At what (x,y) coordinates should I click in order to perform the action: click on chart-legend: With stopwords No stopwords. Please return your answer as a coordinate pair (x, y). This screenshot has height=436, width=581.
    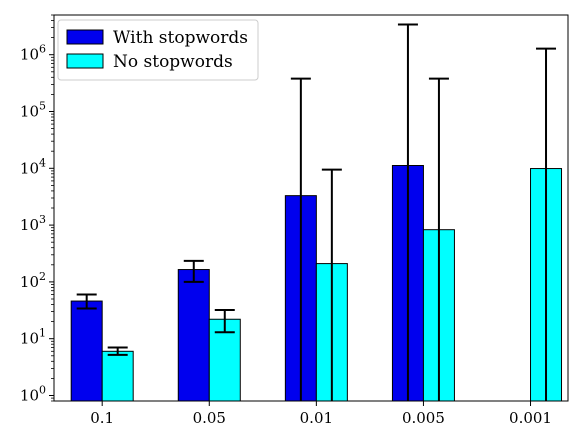
    Looking at the image, I should click on (158, 50).